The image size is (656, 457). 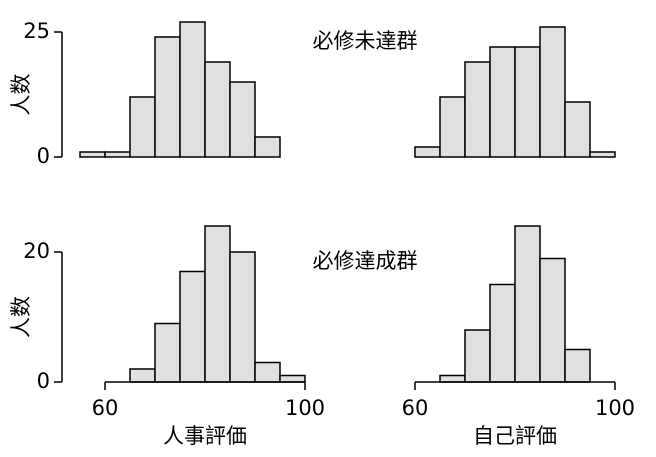 I want to click on y-tick-label: 20, so click(x=36, y=251).